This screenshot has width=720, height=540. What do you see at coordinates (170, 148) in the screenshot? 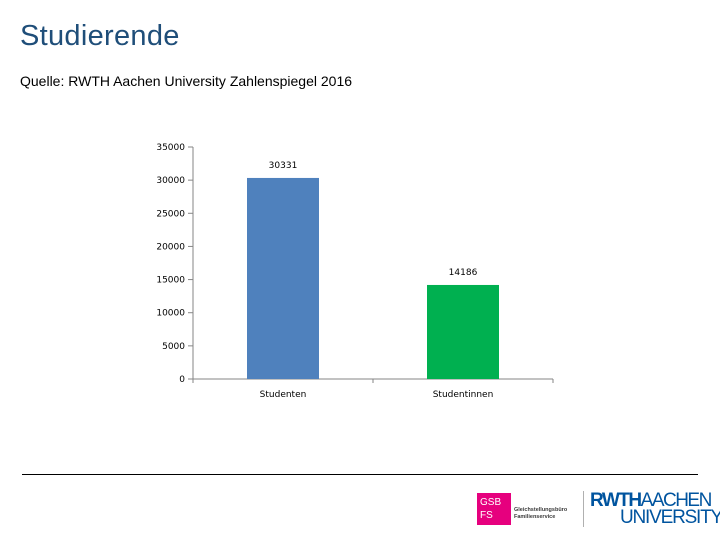
I see `y-tick-label: 35000` at bounding box center [170, 148].